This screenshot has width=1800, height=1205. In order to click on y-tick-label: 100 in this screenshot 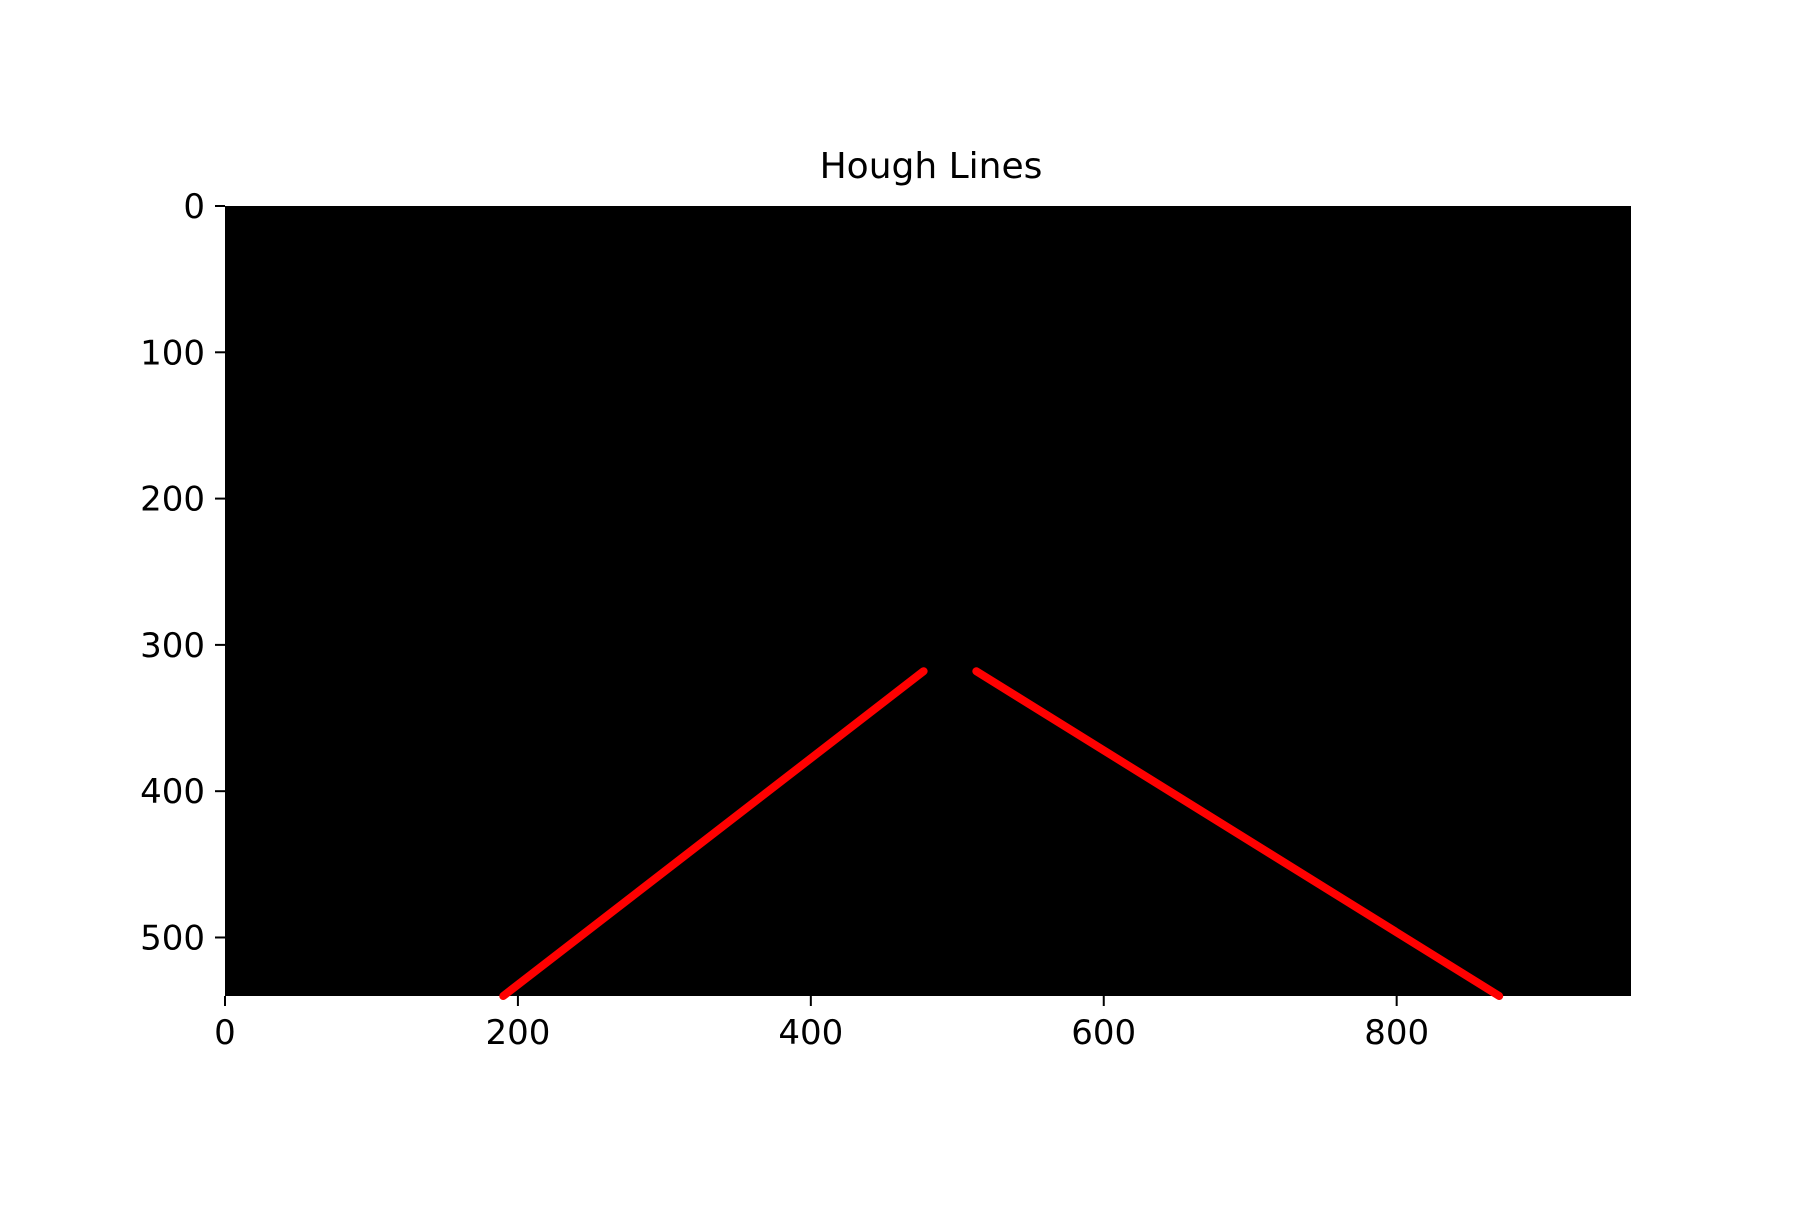, I will do `click(172, 353)`.